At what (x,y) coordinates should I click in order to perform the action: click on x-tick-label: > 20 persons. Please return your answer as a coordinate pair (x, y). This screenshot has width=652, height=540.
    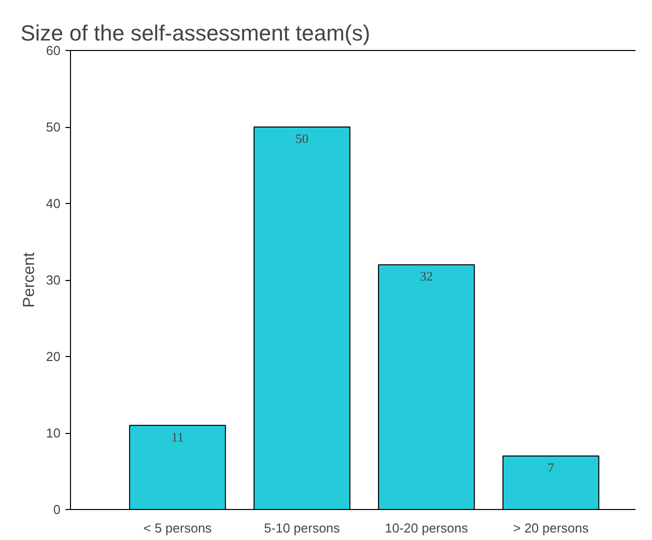
    Looking at the image, I should click on (551, 528).